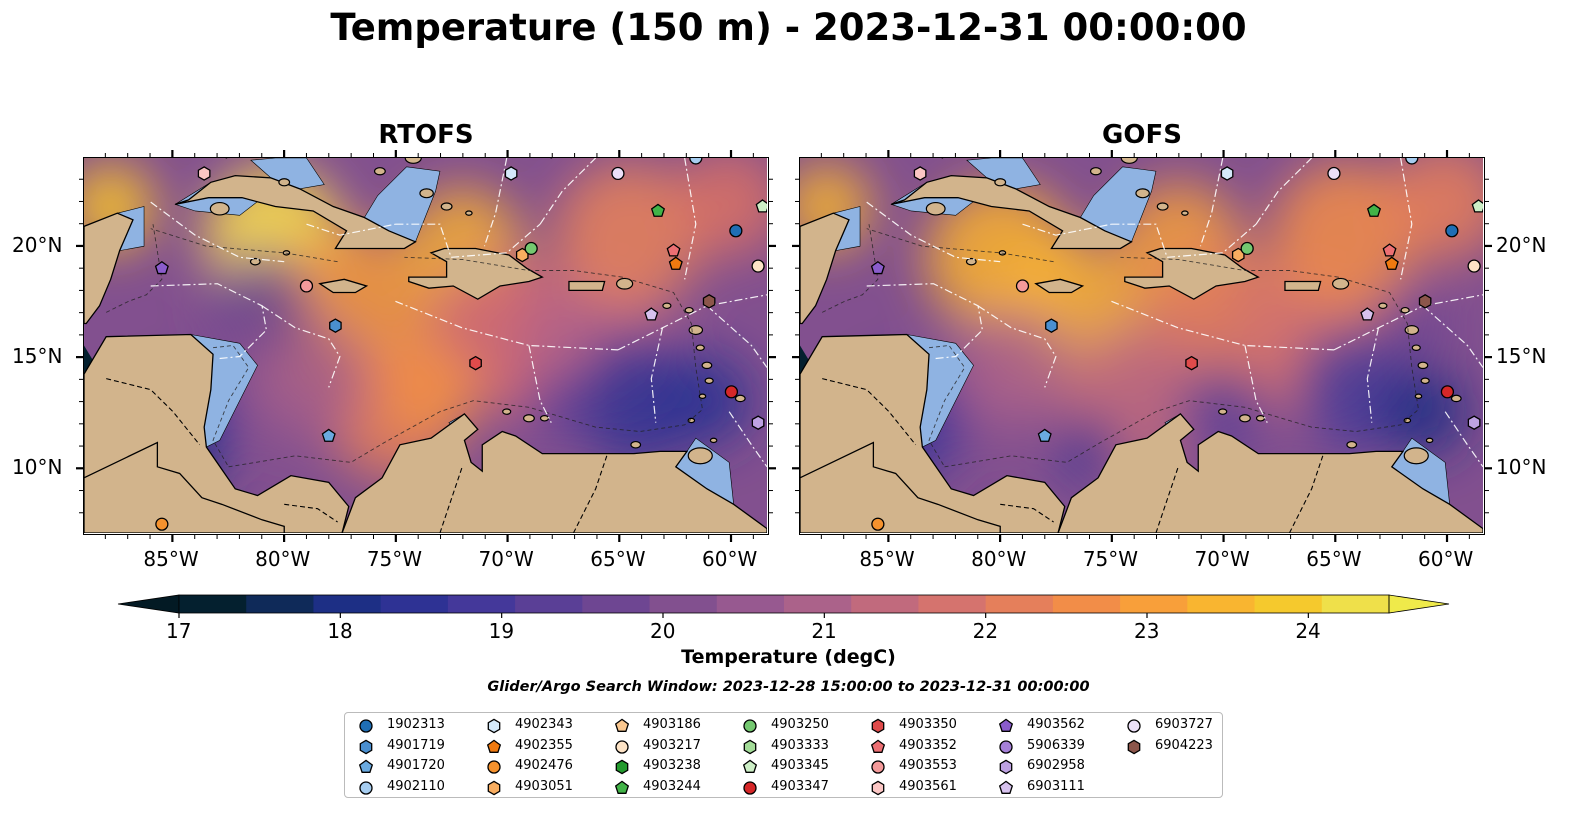  What do you see at coordinates (736, 231) in the screenshot?
I see `float-1902313-rtofs` at bounding box center [736, 231].